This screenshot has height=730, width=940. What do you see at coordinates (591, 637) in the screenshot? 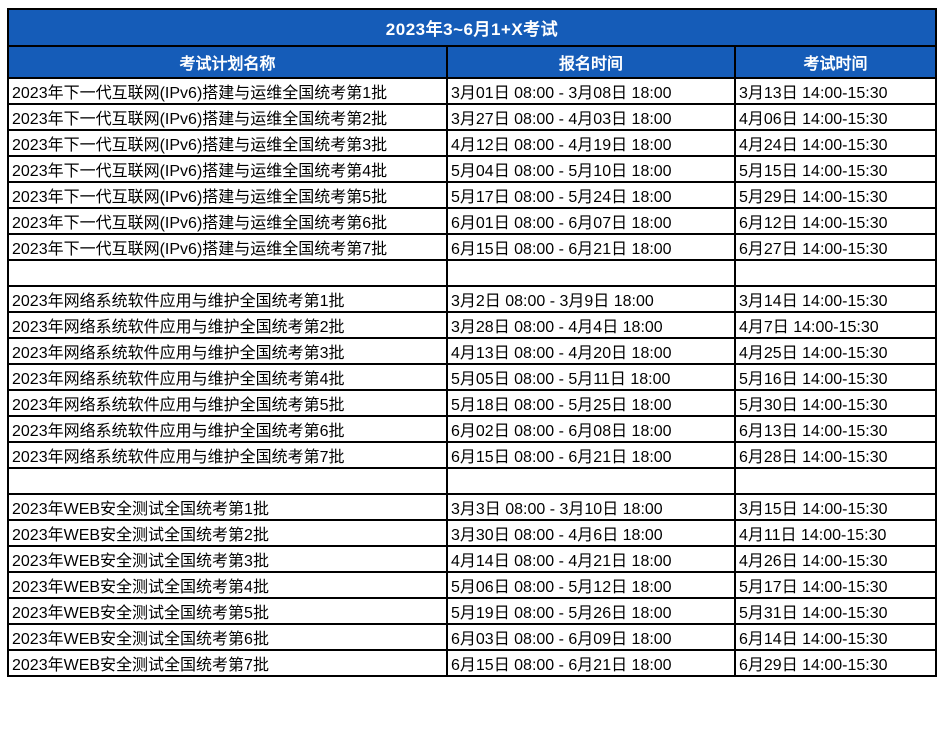
I see `registration-cell: 6月03日 08:00 - 6月09日 18:00` at bounding box center [591, 637].